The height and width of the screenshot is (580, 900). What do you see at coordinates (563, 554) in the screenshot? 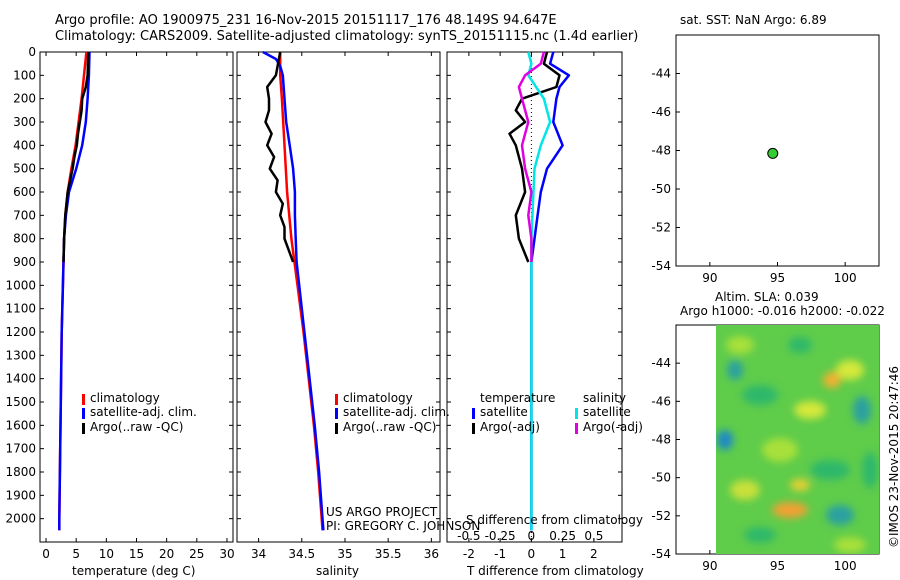
I see `x-tick-label: 1` at bounding box center [563, 554].